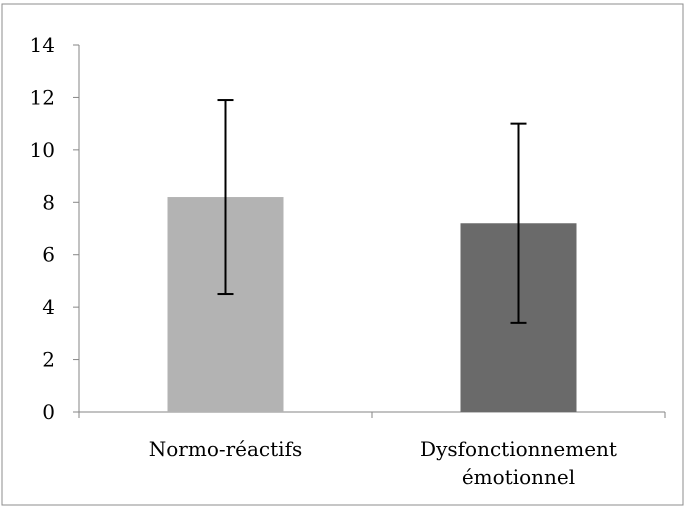 The width and height of the screenshot is (686, 514). Describe the element at coordinates (55, 228) in the screenshot. I see `y-axis: 0 2 4 6 8 10 12 14` at that location.